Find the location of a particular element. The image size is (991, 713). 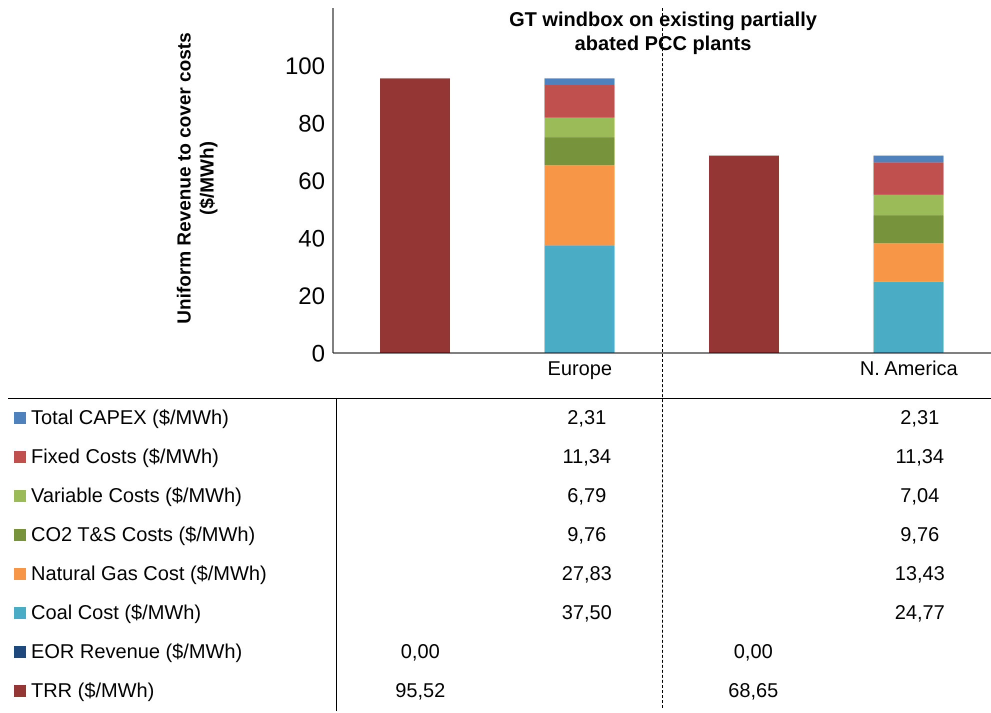

y-tick-label: 60 is located at coordinates (311, 182).